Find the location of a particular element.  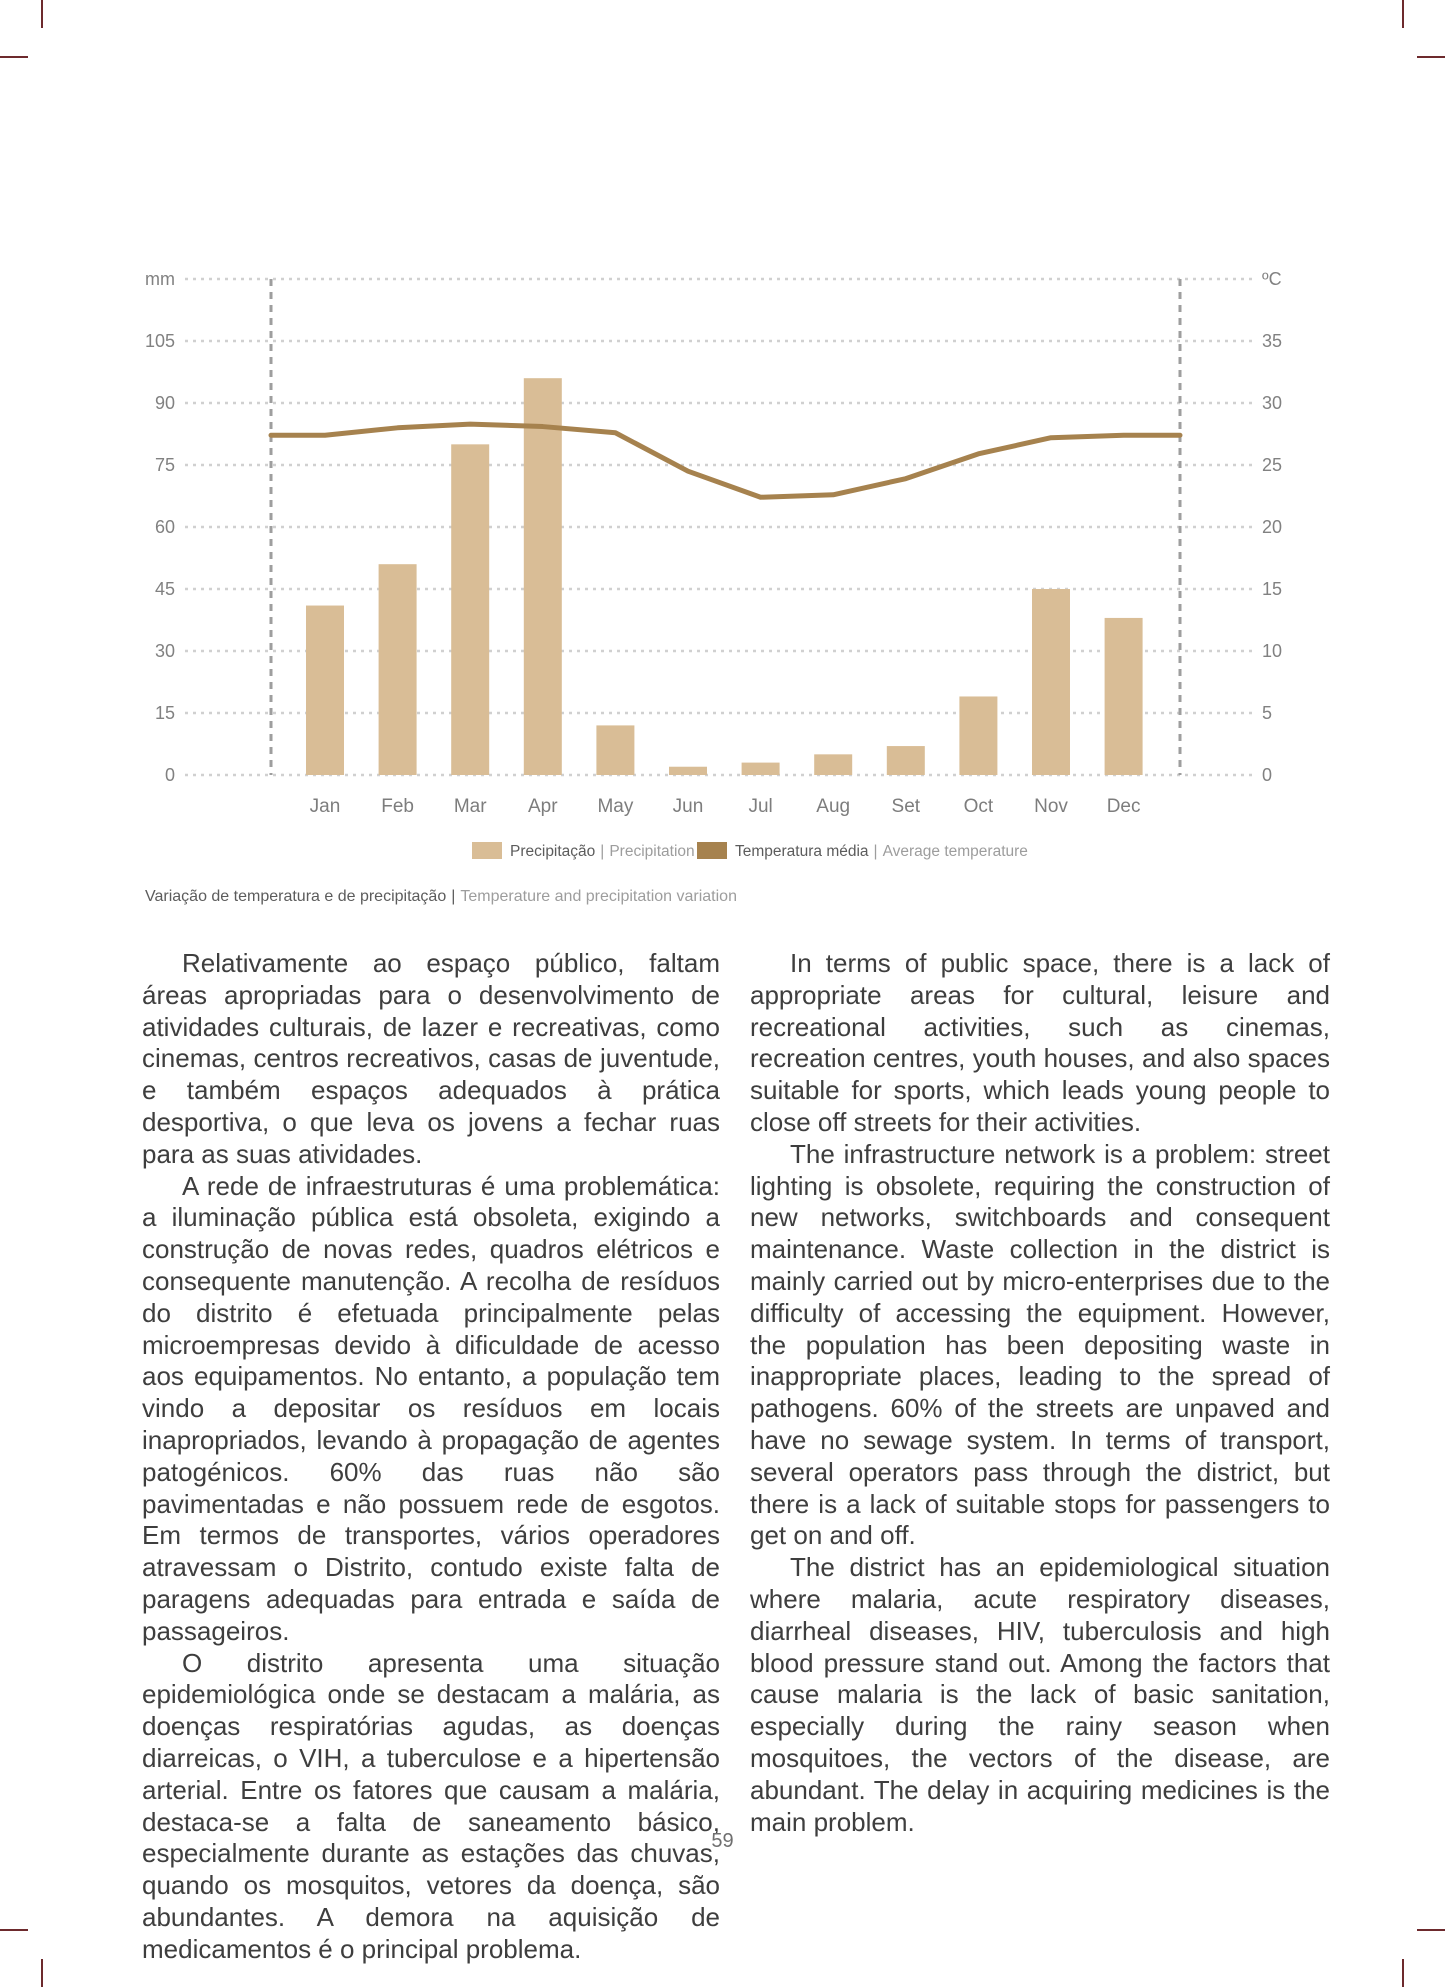

bar-mar is located at coordinates (470, 609).